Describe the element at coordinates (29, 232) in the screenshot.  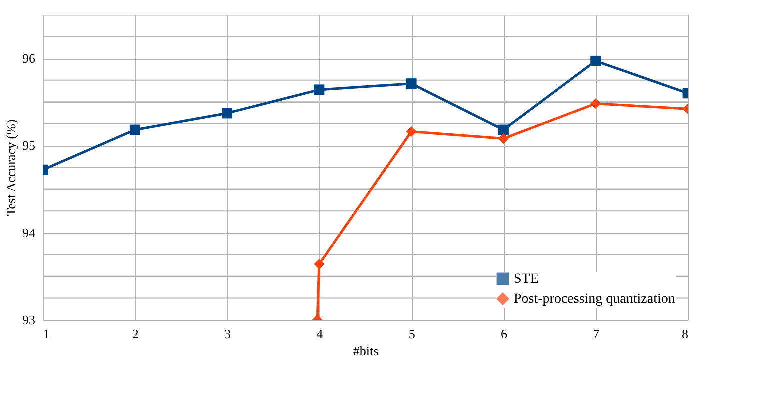
I see `y-tick-label: 94` at that location.